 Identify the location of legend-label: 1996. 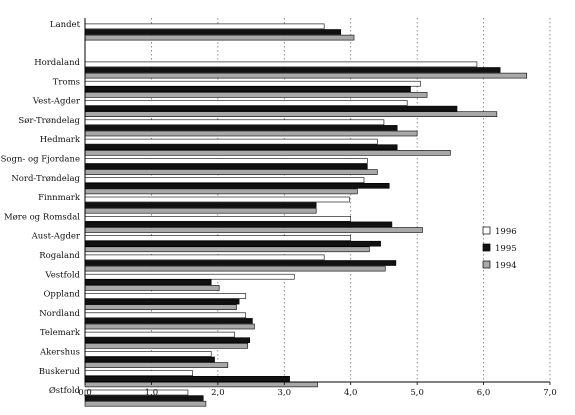
(506, 232).